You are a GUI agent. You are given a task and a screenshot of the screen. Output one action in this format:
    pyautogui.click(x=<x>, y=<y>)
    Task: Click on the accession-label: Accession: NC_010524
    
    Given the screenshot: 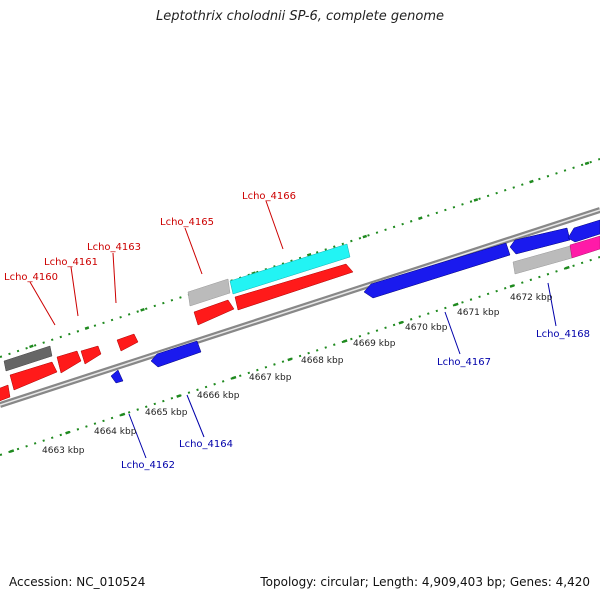 What is the action you would take?
    pyautogui.click(x=77, y=582)
    